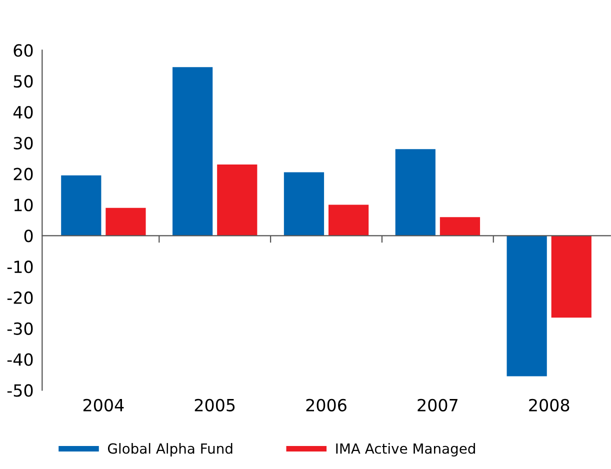 Image resolution: width=611 pixels, height=469 pixels. I want to click on x-tick-label: 2006, so click(326, 405).